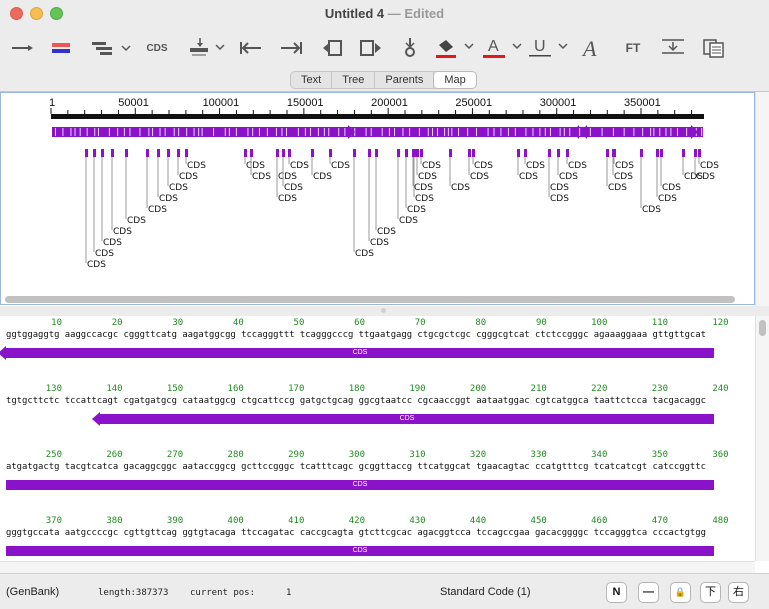 This screenshot has height=609, width=769. What do you see at coordinates (673, 48) in the screenshot?
I see `align-icon` at bounding box center [673, 48].